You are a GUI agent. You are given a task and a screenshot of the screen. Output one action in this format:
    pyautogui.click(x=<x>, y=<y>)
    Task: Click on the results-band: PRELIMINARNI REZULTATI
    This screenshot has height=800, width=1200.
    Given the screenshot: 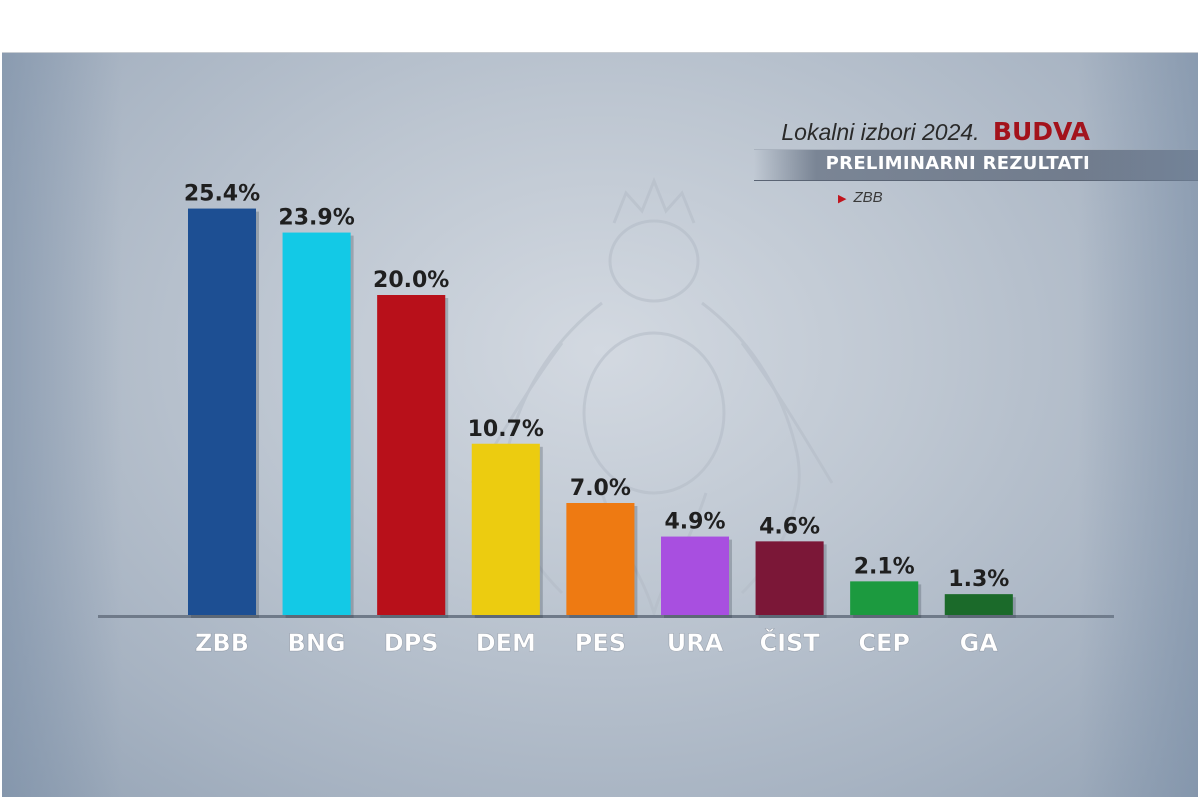 What is the action you would take?
    pyautogui.click(x=976, y=165)
    